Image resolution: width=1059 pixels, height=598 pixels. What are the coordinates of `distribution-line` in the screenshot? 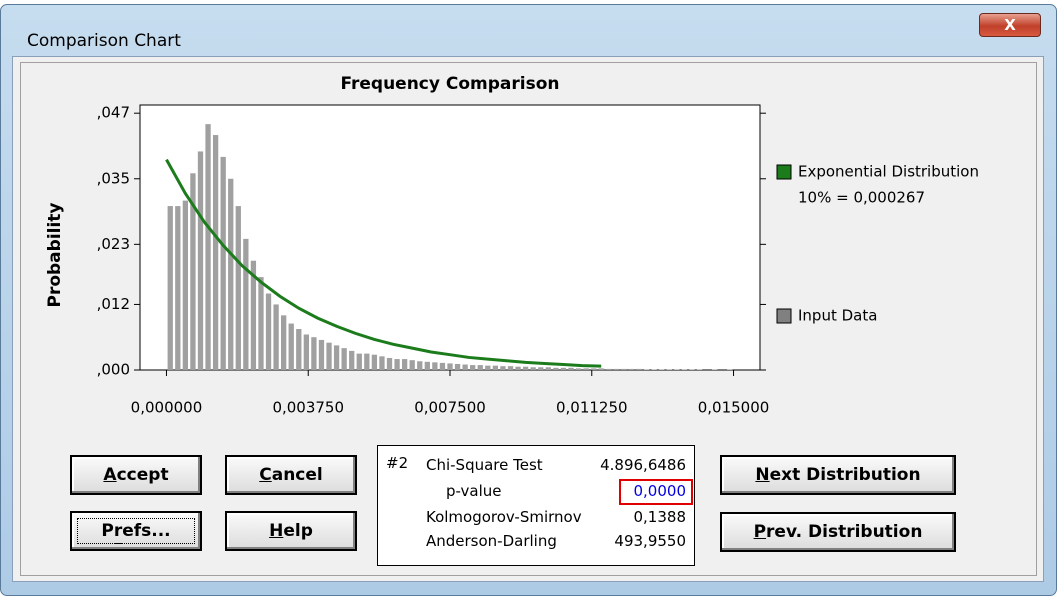 It's located at (383, 263).